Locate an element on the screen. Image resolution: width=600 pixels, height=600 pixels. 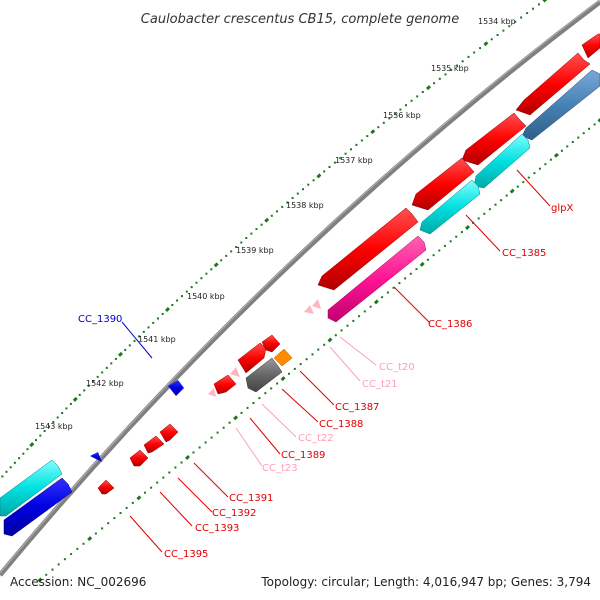
gene-label: CC_1395 is located at coordinates (186, 554).